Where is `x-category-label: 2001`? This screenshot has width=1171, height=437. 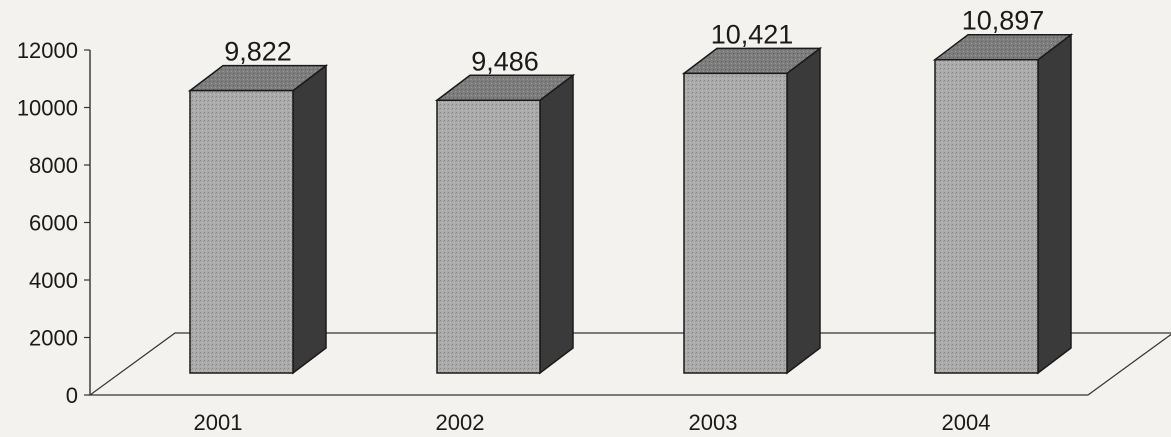 x-category-label: 2001 is located at coordinates (218, 422).